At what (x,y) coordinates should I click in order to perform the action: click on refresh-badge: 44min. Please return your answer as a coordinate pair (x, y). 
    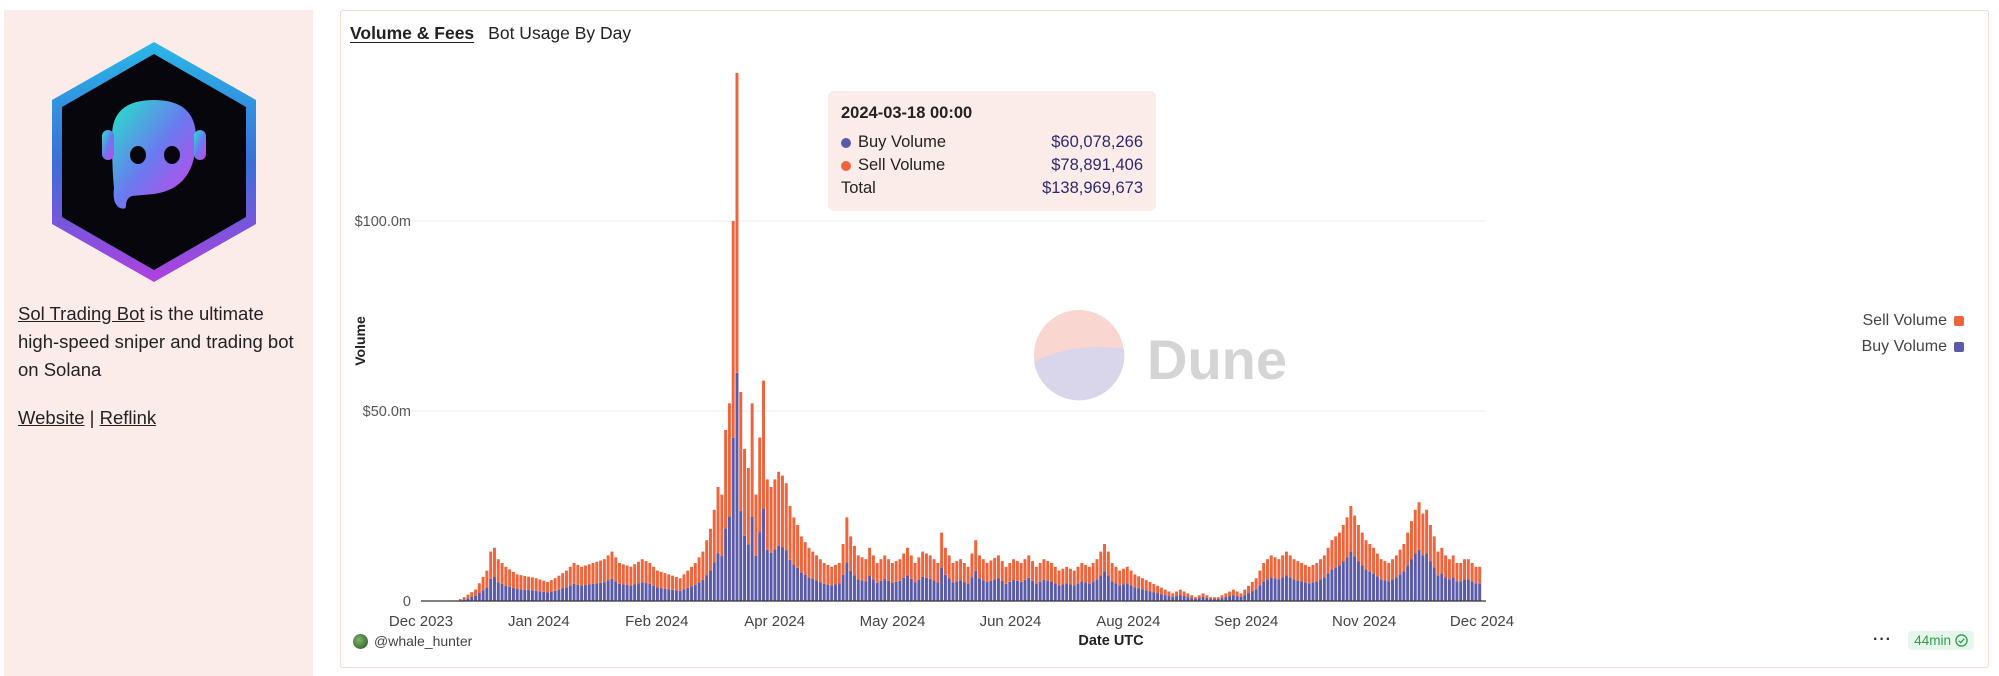
    Looking at the image, I should click on (1941, 640).